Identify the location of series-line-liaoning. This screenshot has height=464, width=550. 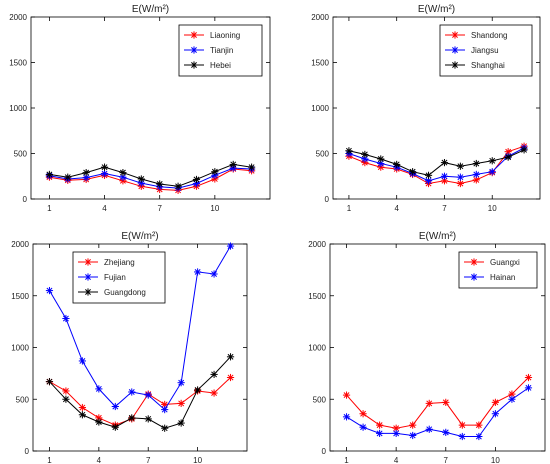
(150, 179).